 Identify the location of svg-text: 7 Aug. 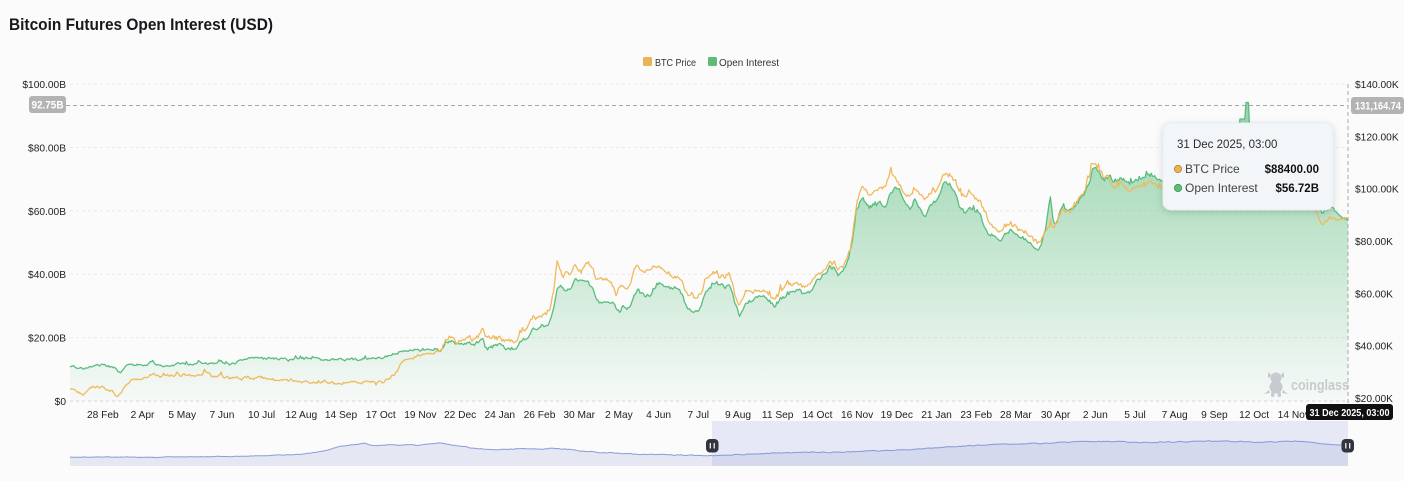
(1175, 415).